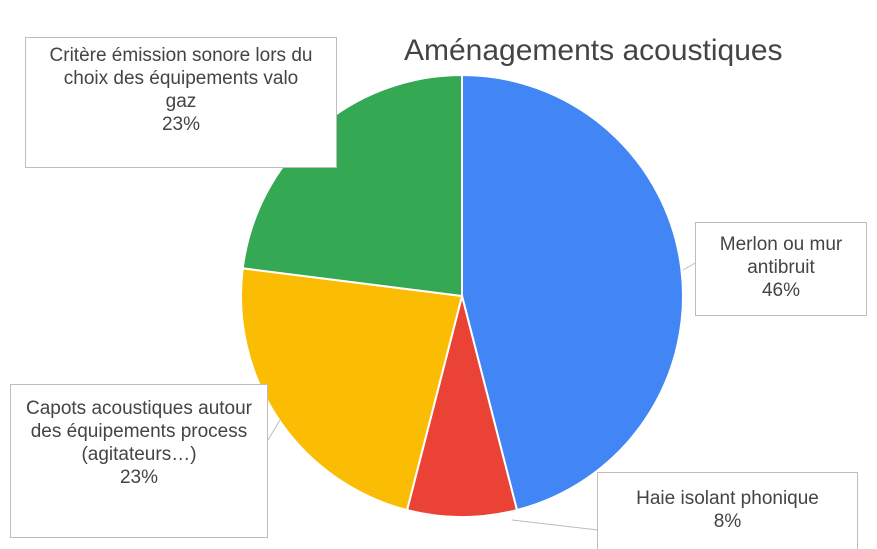 This screenshot has height=549, width=877. Describe the element at coordinates (727, 510) in the screenshot. I see `callout: Haie isolant phonique 8%` at that location.